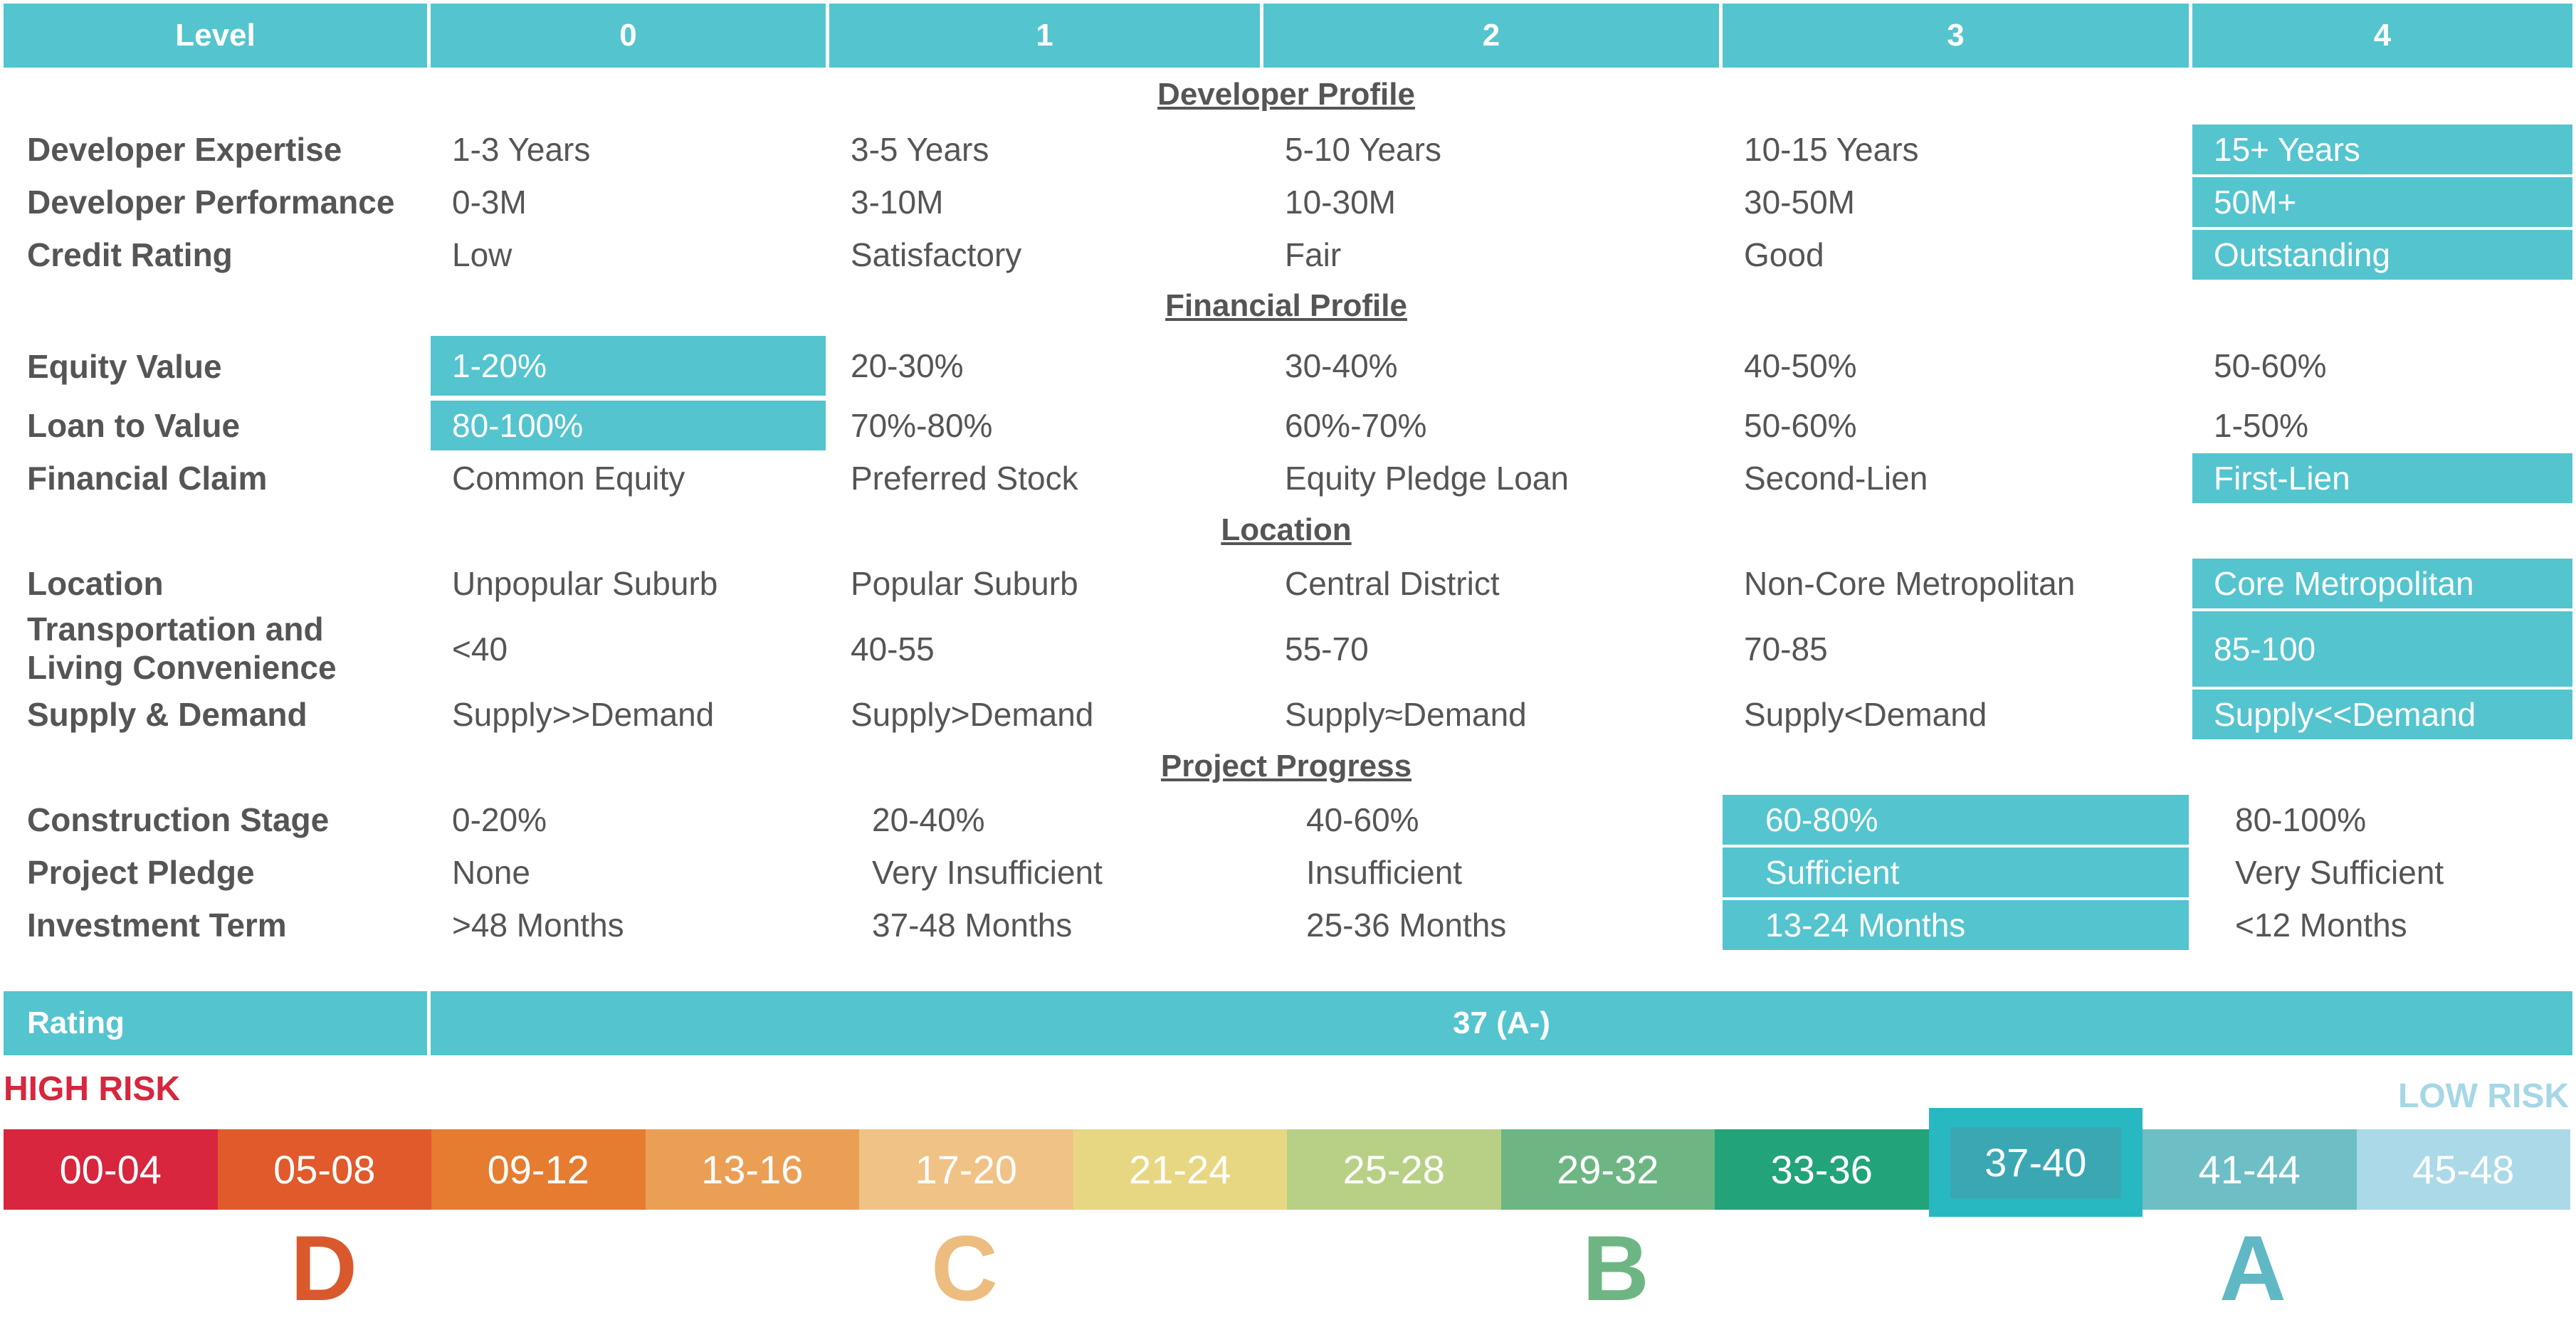  I want to click on scale-segment: 33-36, so click(1822, 1169).